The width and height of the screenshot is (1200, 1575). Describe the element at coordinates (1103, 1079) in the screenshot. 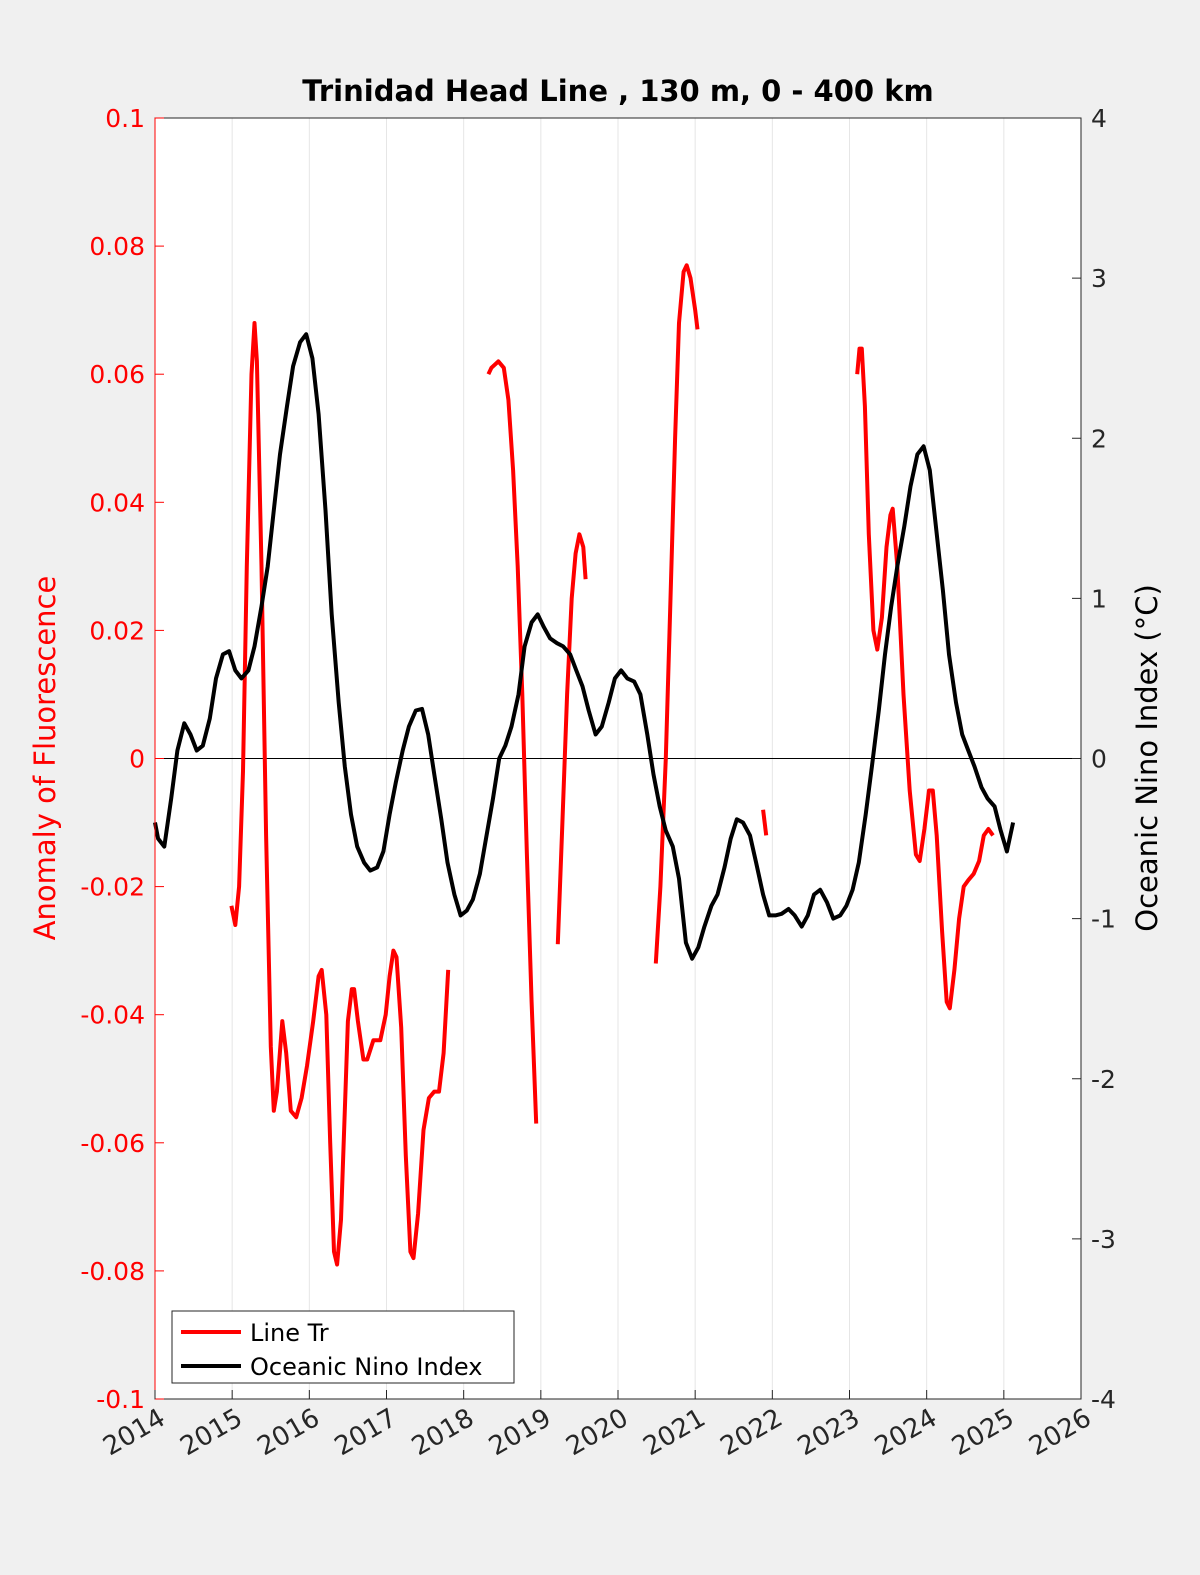

I see `right-y-tick-label: -2` at that location.